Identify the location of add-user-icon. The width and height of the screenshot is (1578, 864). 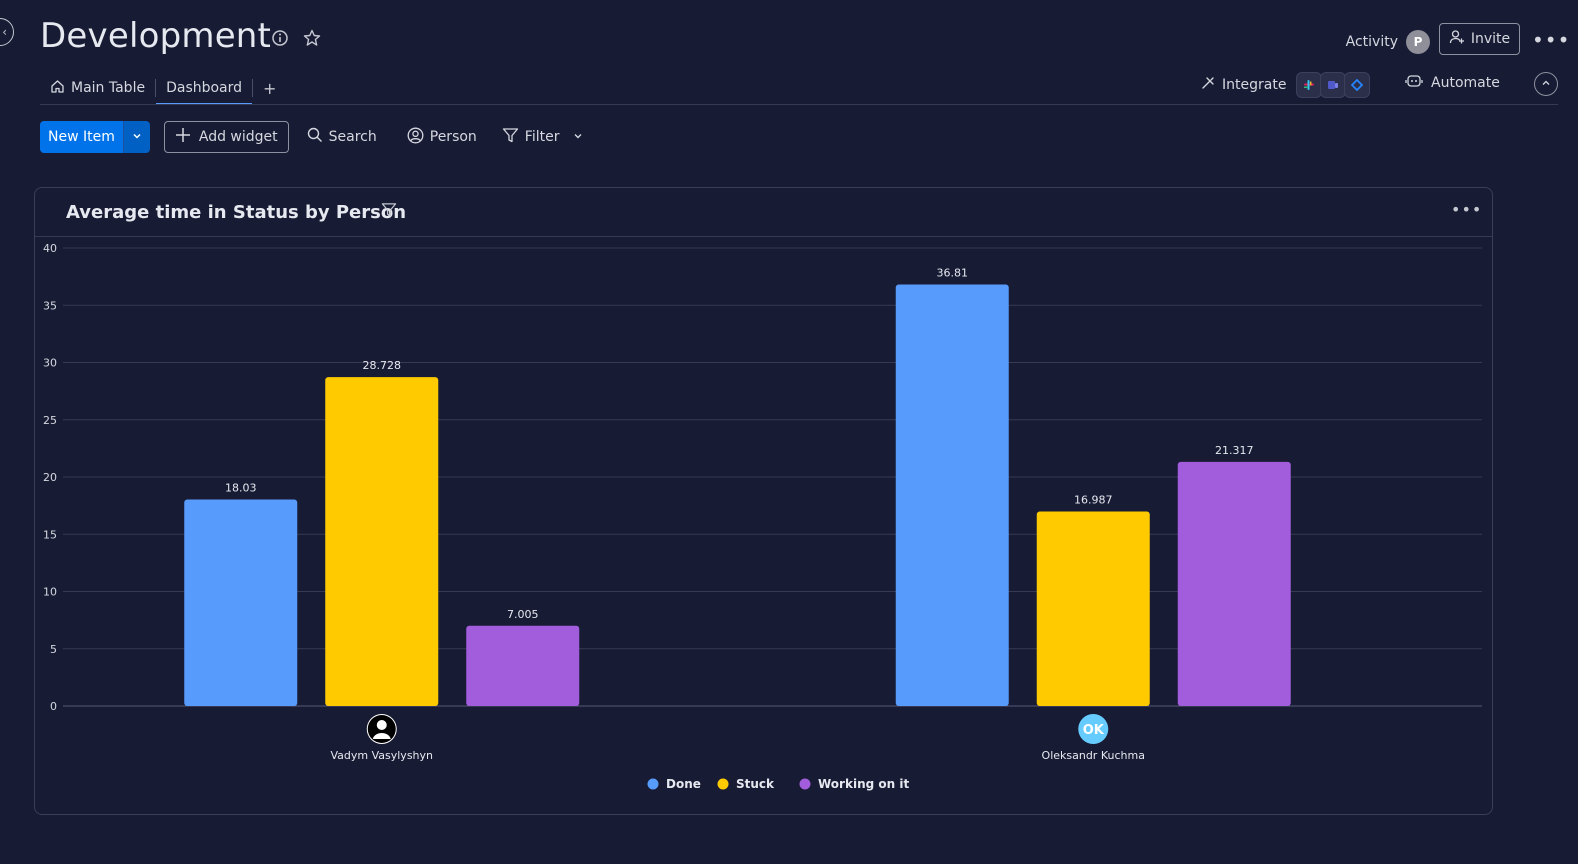
(1457, 39).